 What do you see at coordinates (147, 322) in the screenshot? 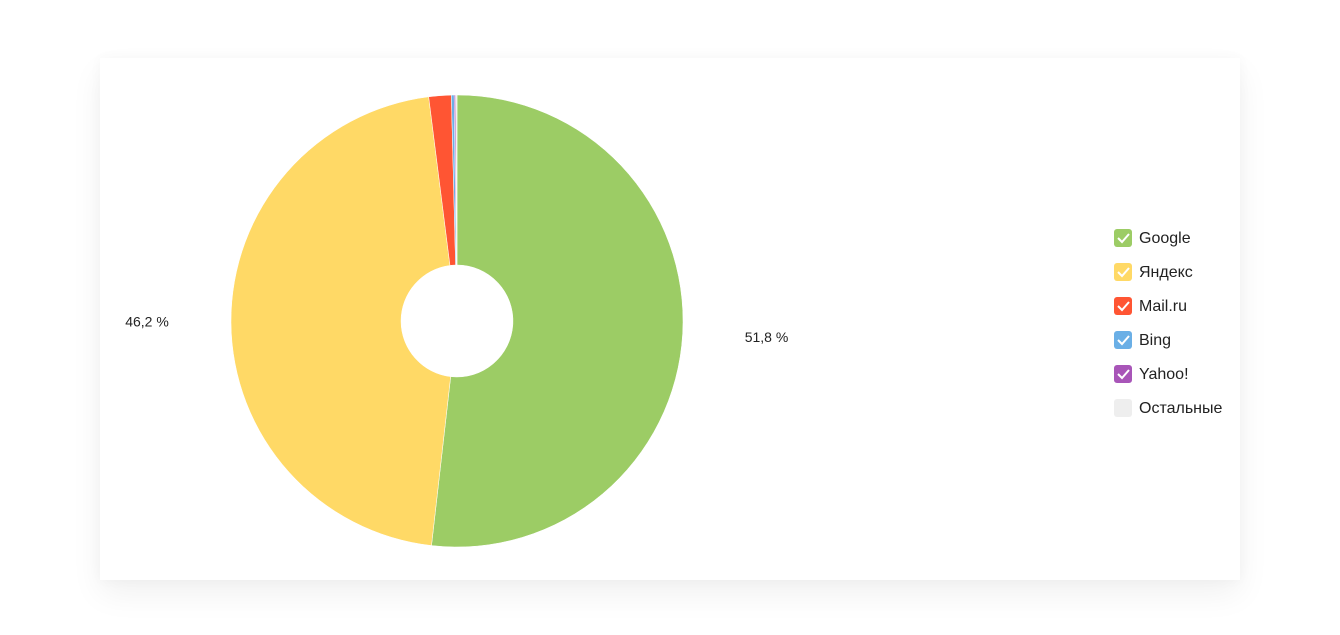
I see `data-label: 46,2 %` at bounding box center [147, 322].